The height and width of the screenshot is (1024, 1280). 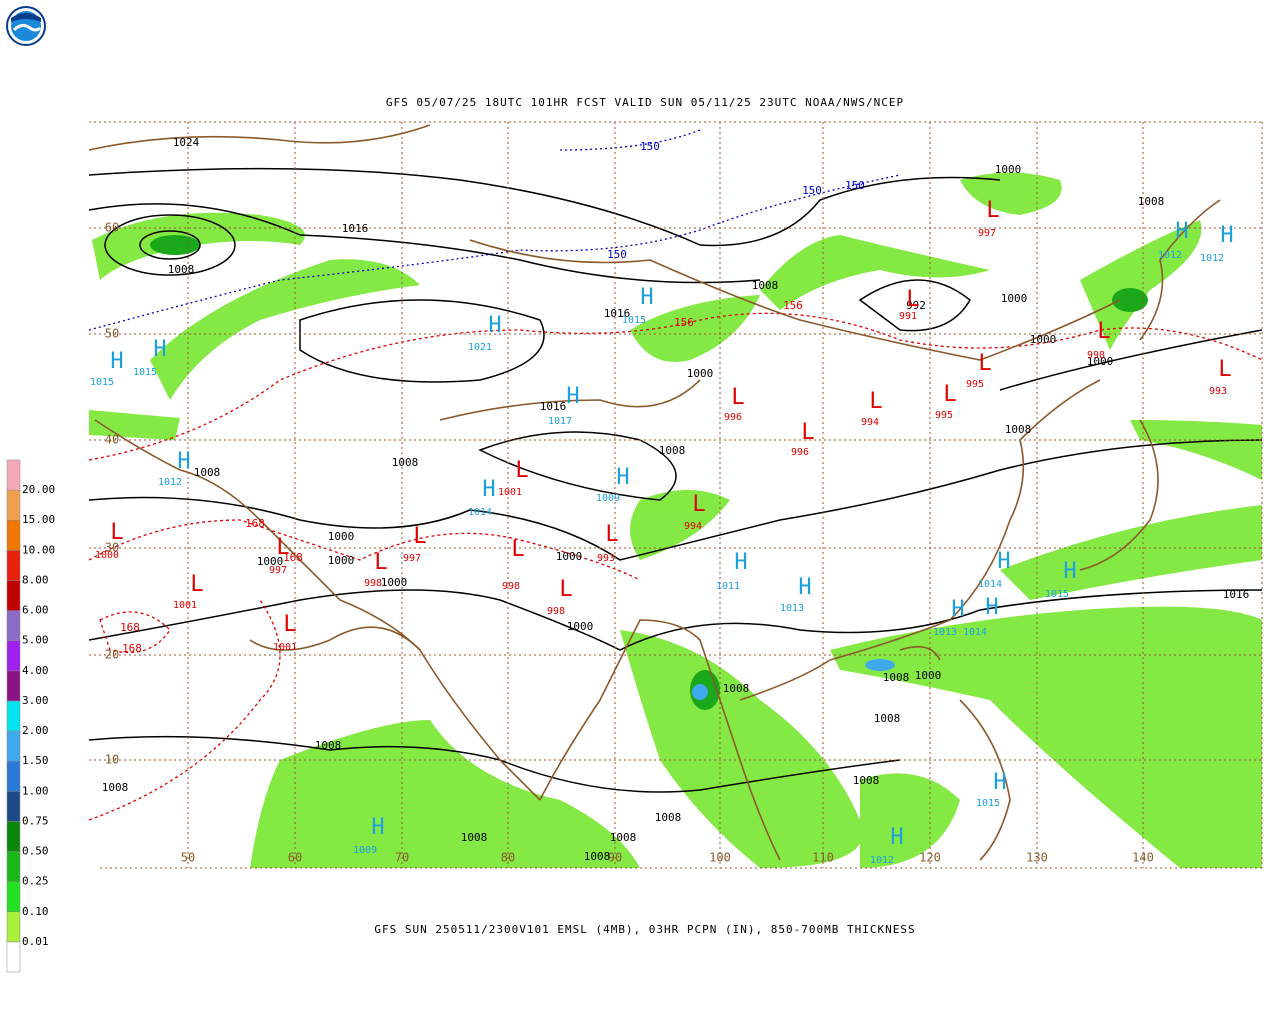 I want to click on lat-label: 30, so click(x=112, y=548).